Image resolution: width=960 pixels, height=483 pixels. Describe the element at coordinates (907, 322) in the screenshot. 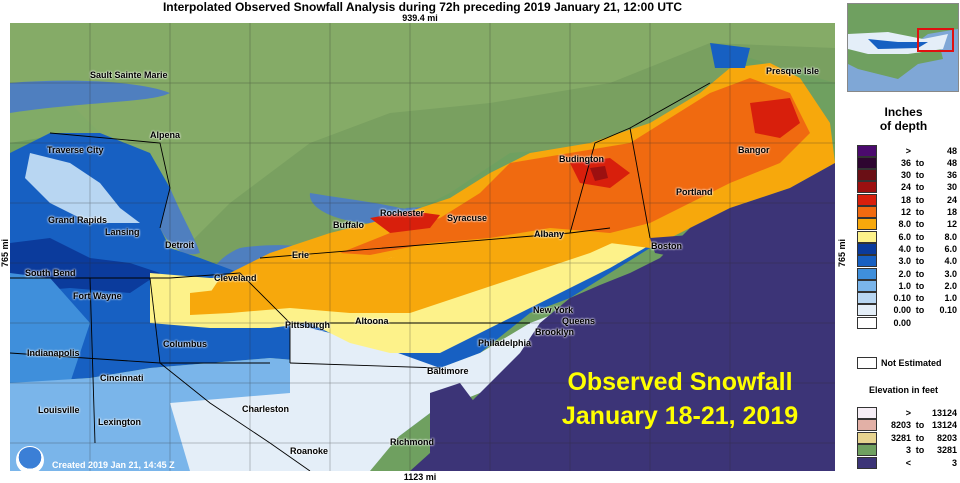

I see `snow-row: 0.00` at that location.